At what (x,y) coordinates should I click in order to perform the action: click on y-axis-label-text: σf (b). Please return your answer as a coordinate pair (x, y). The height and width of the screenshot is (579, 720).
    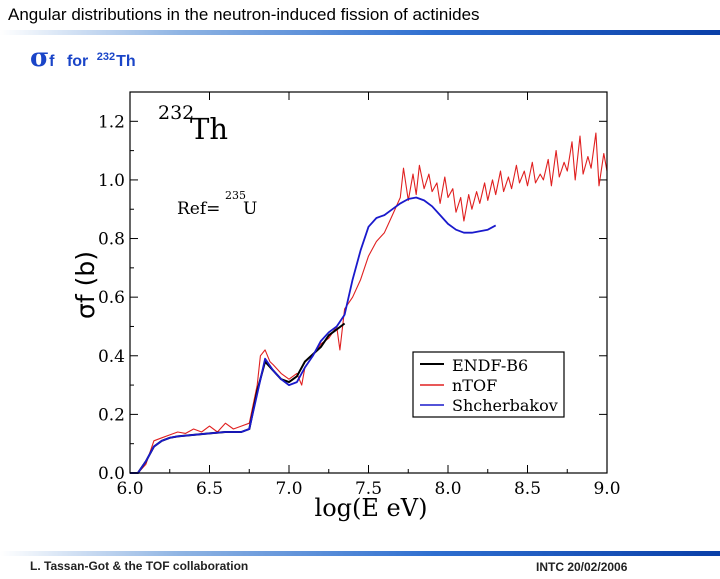
    Looking at the image, I should click on (85, 285).